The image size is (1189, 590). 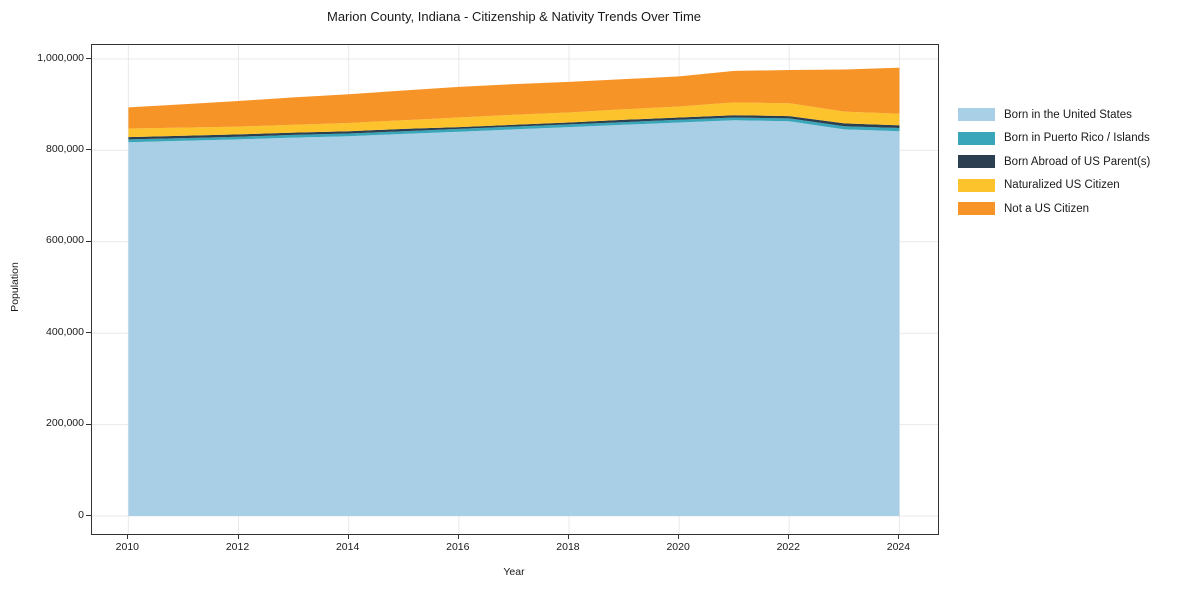 I want to click on x-axis-label: Year, so click(x=514, y=572).